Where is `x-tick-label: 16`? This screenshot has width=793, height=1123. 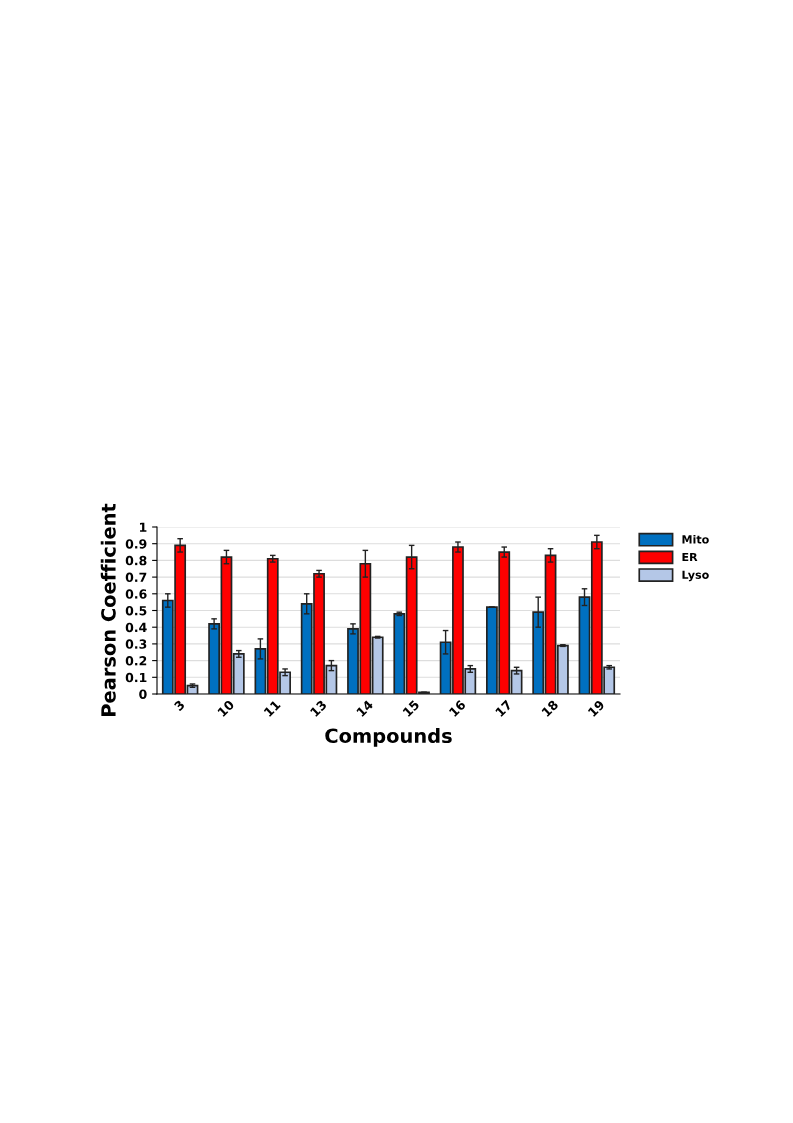 x-tick-label: 16 is located at coordinates (457, 708).